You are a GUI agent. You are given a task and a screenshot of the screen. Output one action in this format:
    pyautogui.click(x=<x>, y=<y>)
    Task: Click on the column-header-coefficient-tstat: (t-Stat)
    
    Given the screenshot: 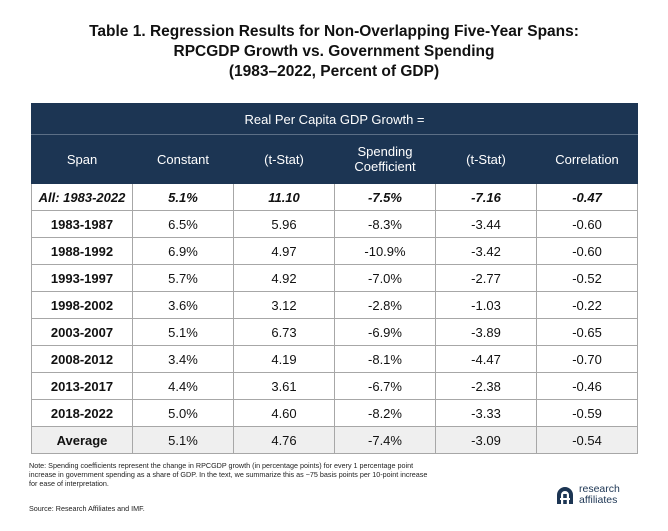 What is the action you would take?
    pyautogui.click(x=486, y=159)
    